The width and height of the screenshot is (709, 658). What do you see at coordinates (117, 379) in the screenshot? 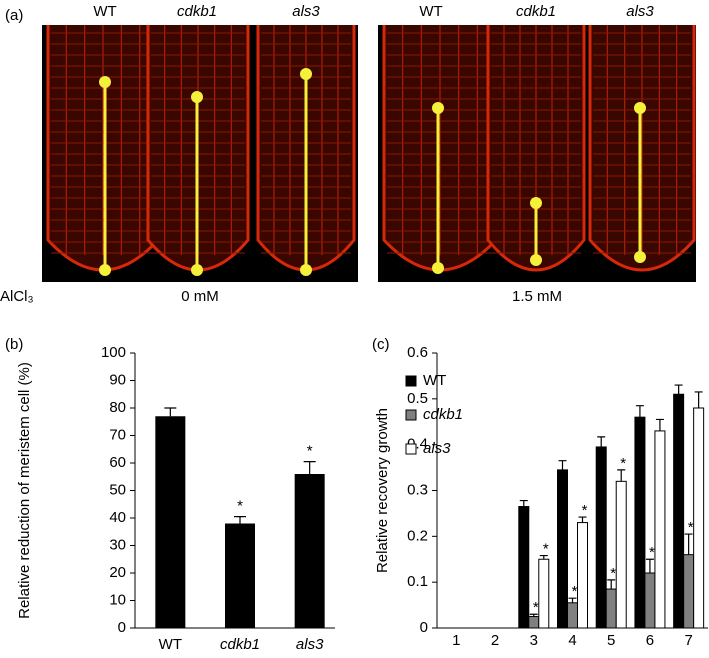
I see `y-tick-label: 90` at bounding box center [117, 379].